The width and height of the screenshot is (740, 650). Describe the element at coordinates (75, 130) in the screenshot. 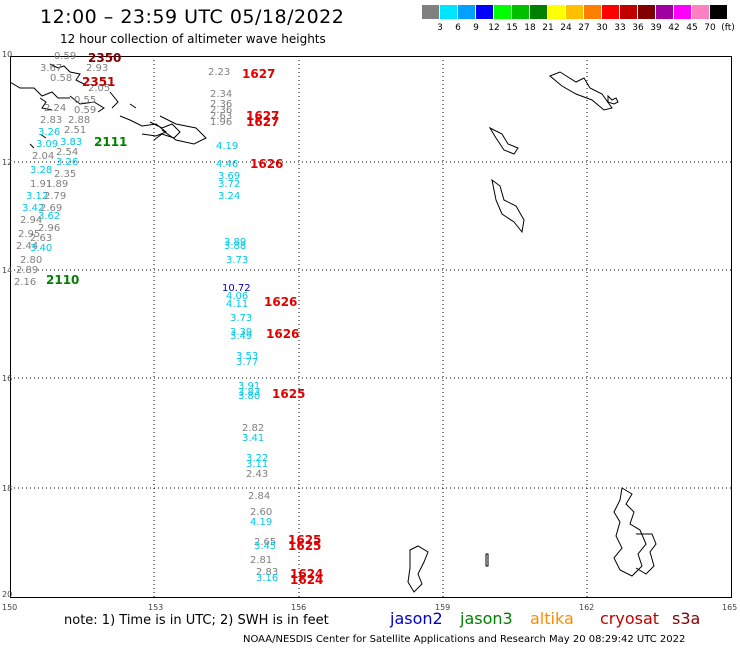

I see `wave-height-value: 2.51` at that location.